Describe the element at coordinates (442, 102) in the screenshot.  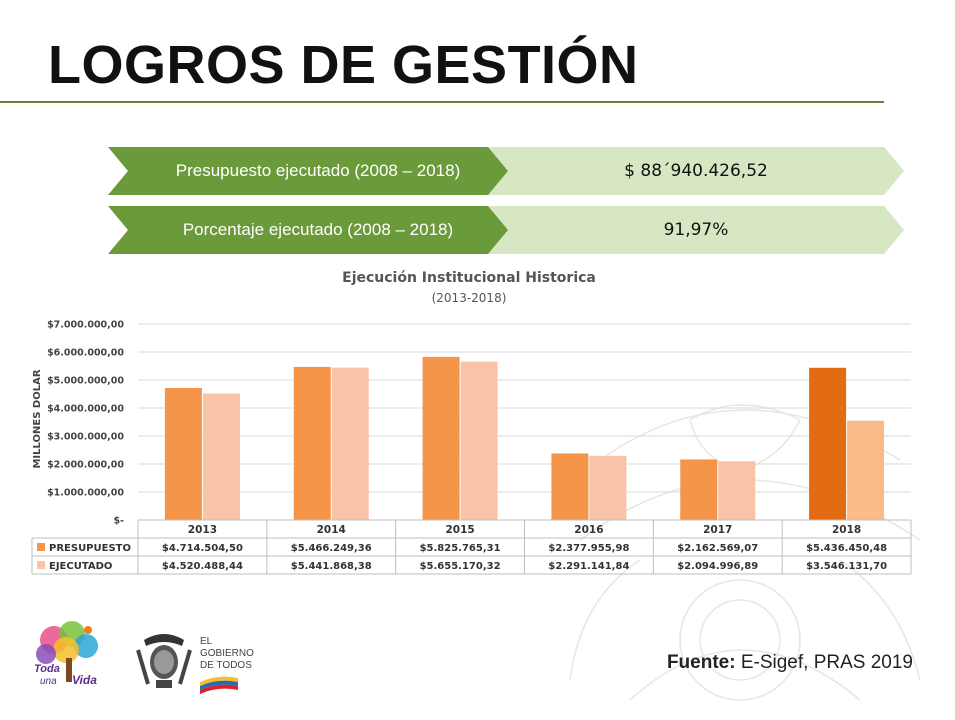
I see `title-divider` at that location.